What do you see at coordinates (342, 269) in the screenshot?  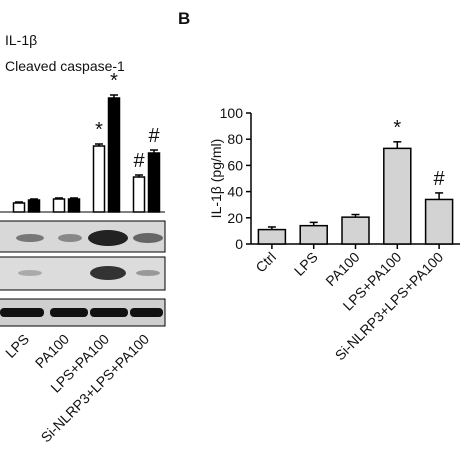 I see `x-tick-label: PA100` at bounding box center [342, 269].